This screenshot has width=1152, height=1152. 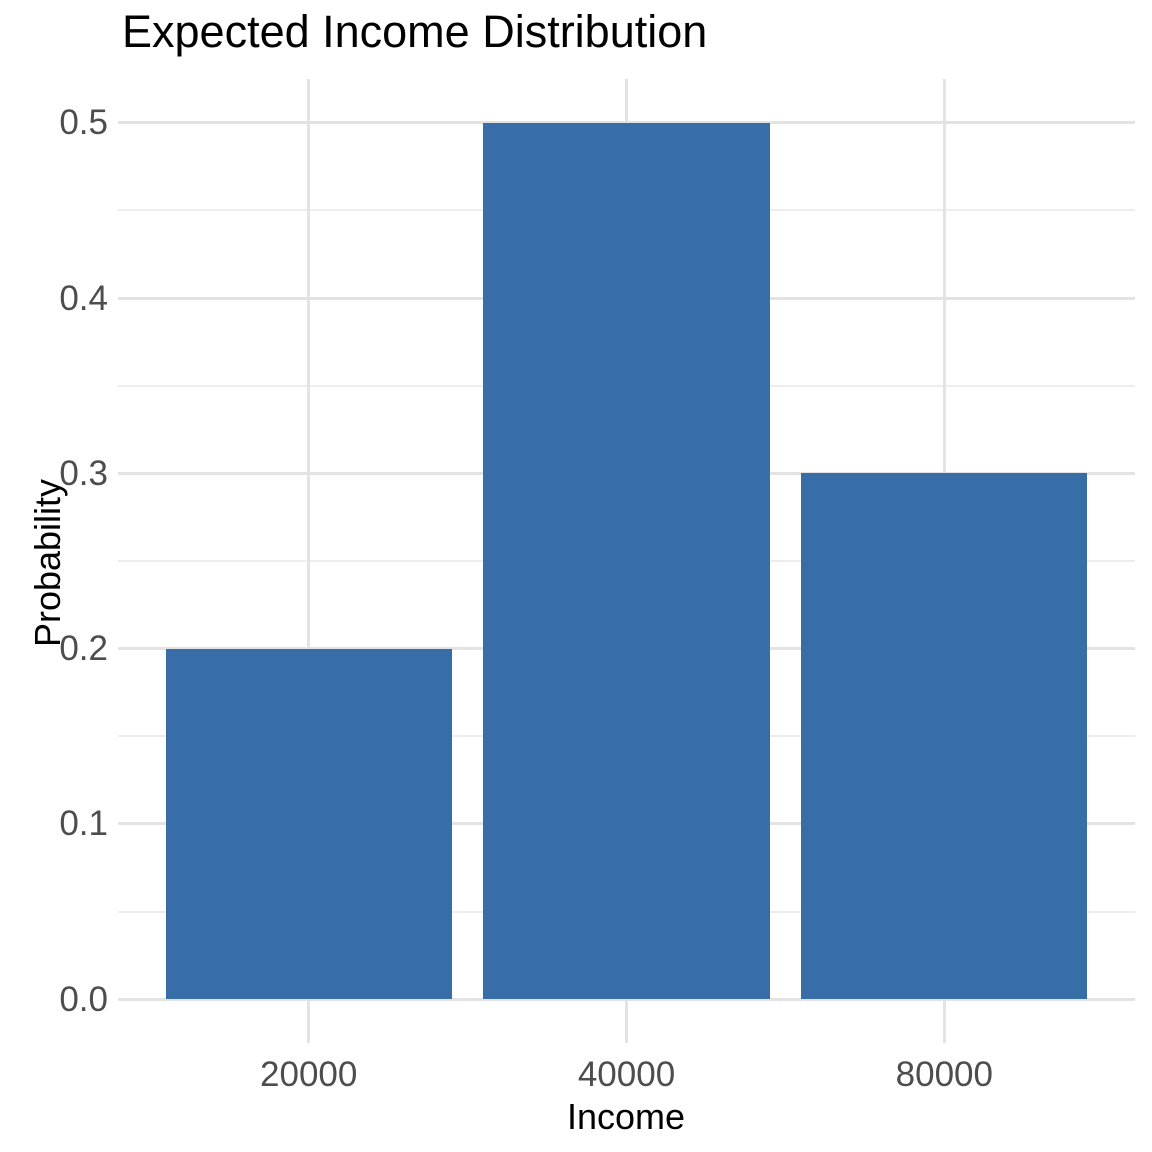 What do you see at coordinates (309, 561) in the screenshot?
I see `gridline-major-vertical` at bounding box center [309, 561].